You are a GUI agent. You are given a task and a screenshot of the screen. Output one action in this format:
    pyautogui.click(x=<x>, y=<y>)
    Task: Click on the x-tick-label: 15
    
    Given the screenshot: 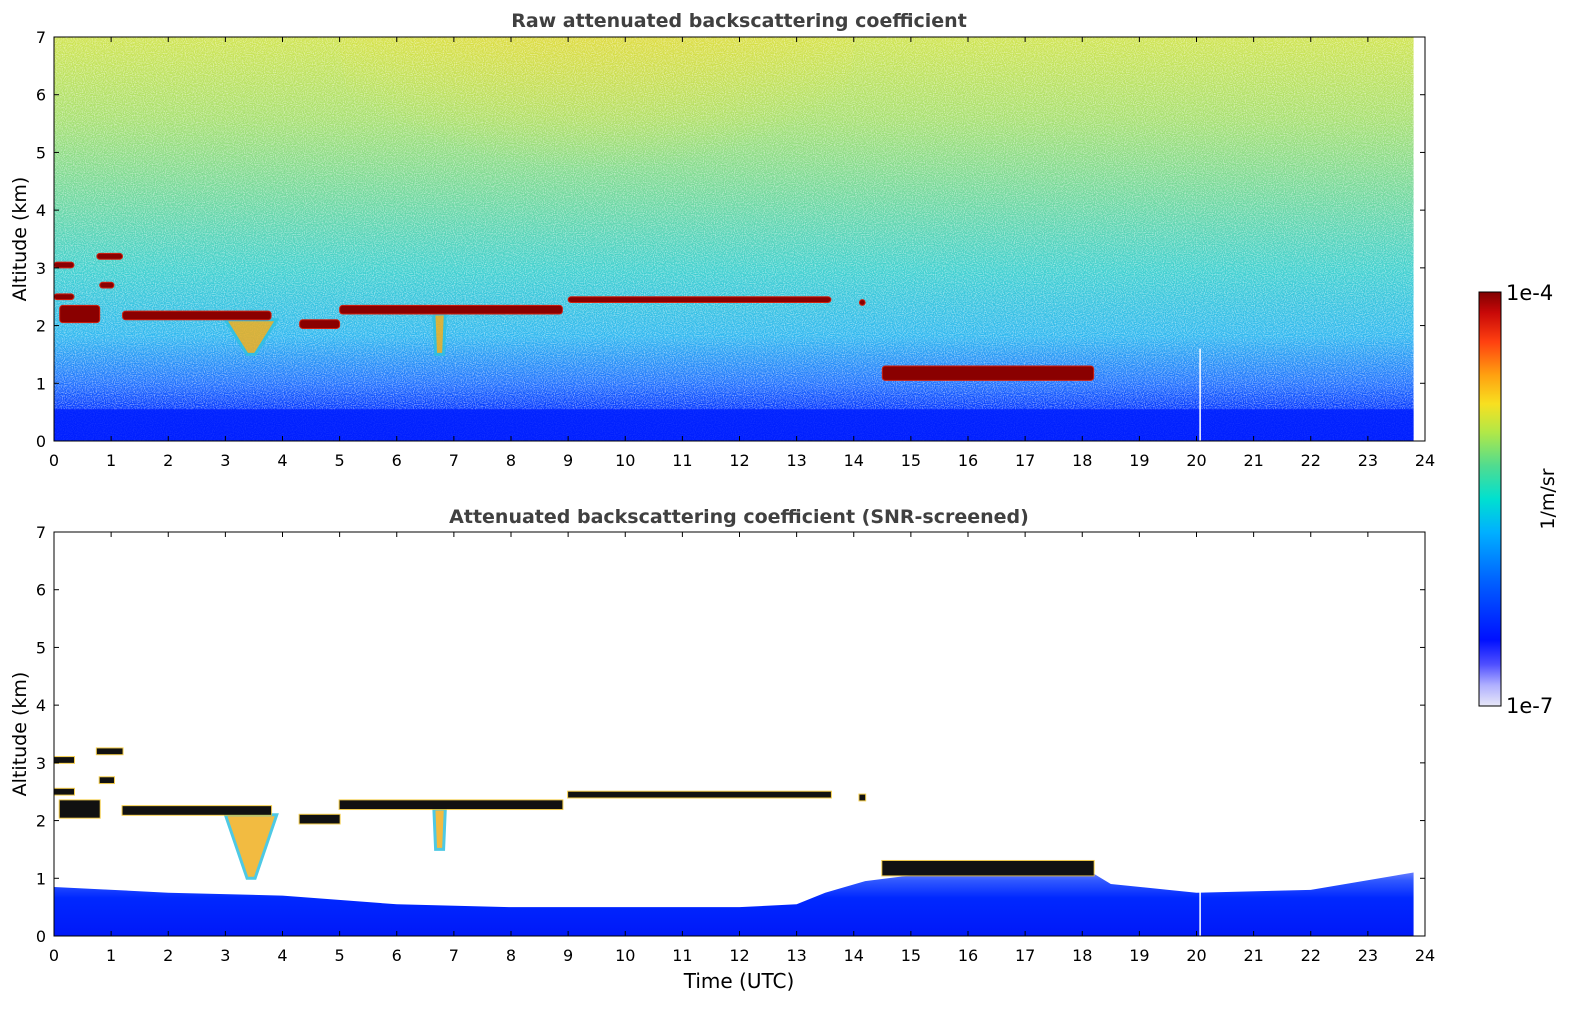 What is the action you would take?
    pyautogui.click(x=911, y=955)
    